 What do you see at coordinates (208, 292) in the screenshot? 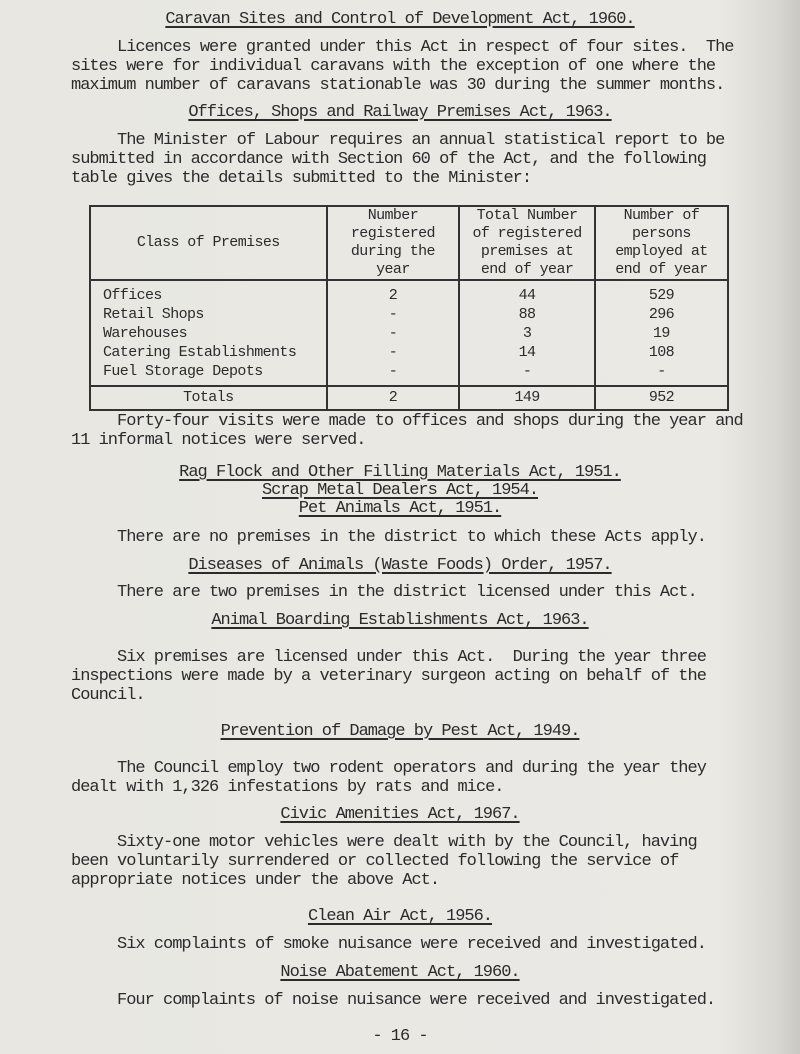
I see `cell: Offices` at bounding box center [208, 292].